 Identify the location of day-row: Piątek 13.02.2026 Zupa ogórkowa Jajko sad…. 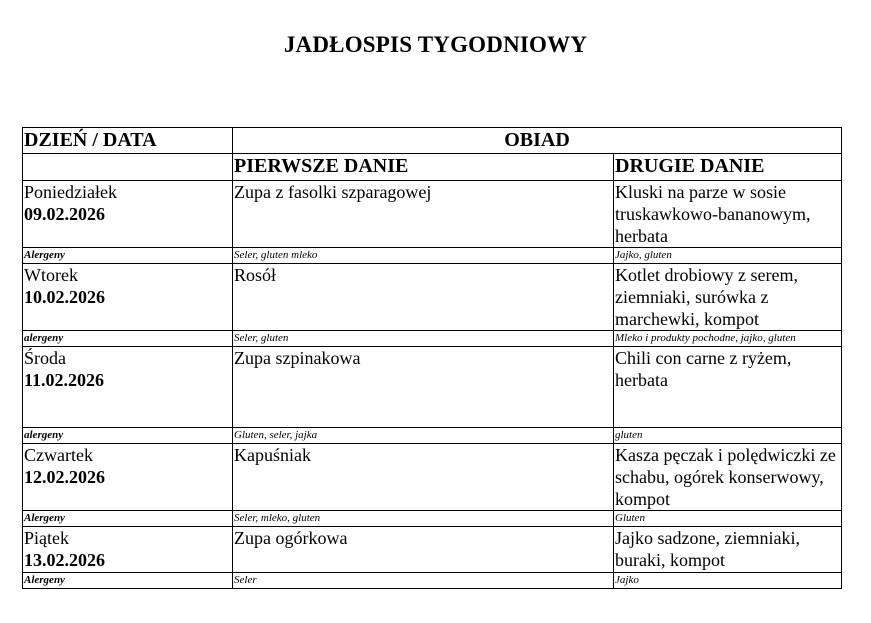
(432, 549).